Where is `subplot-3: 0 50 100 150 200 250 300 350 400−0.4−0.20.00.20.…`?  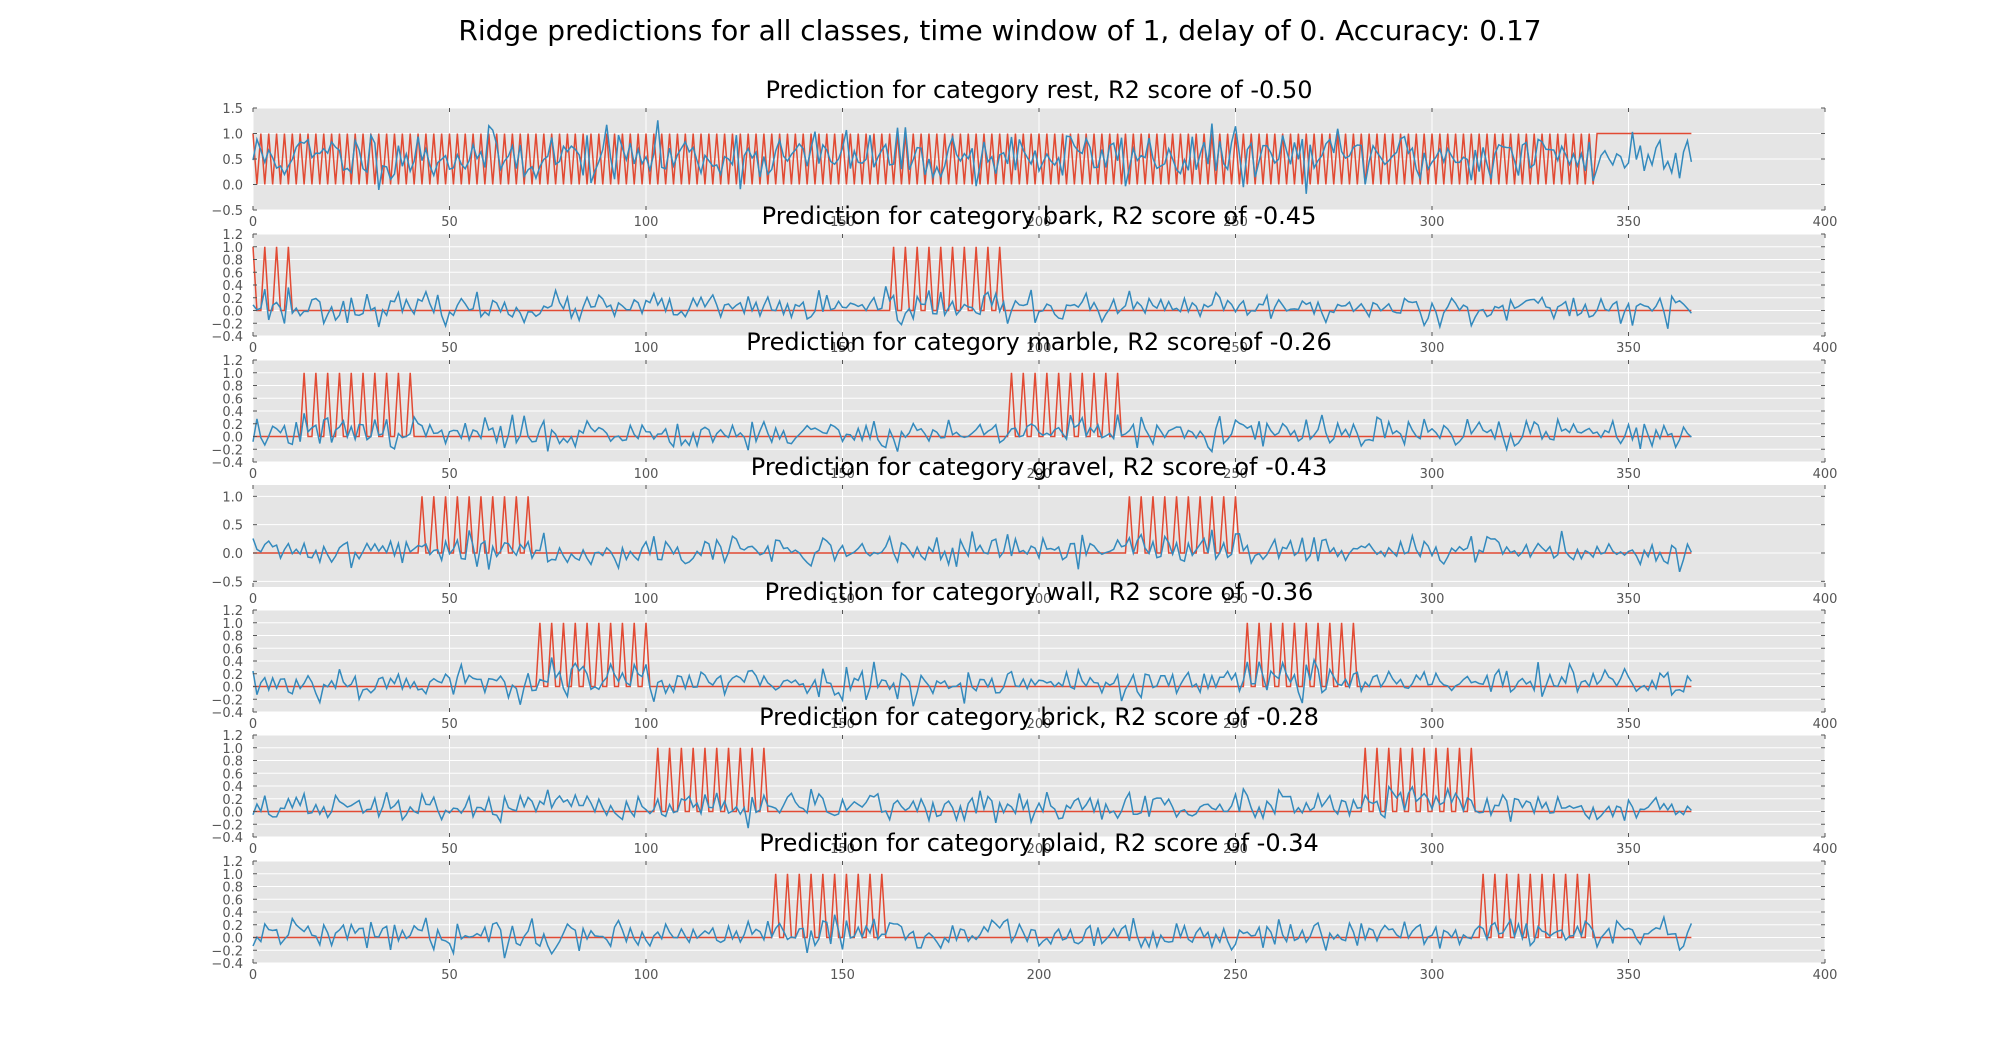
subplot-3: 0 50 100 150 200 250 300 350 400−0.4−0.20.00.20.… is located at coordinates (1024, 405).